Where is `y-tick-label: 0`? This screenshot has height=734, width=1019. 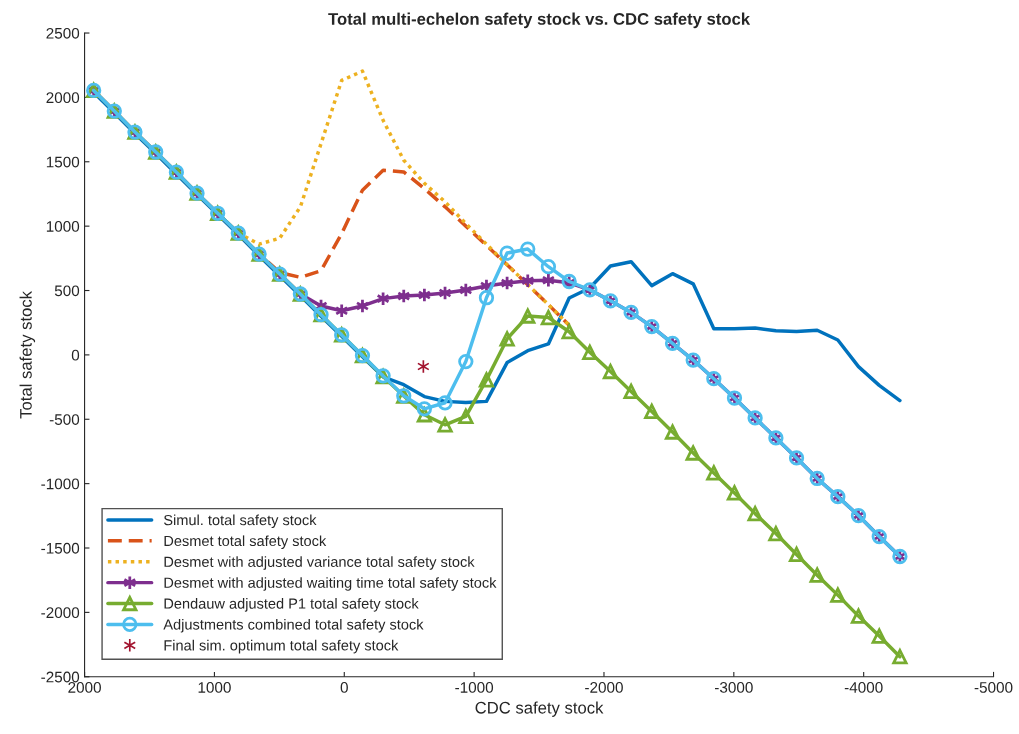
y-tick-label: 0 is located at coordinates (75, 355).